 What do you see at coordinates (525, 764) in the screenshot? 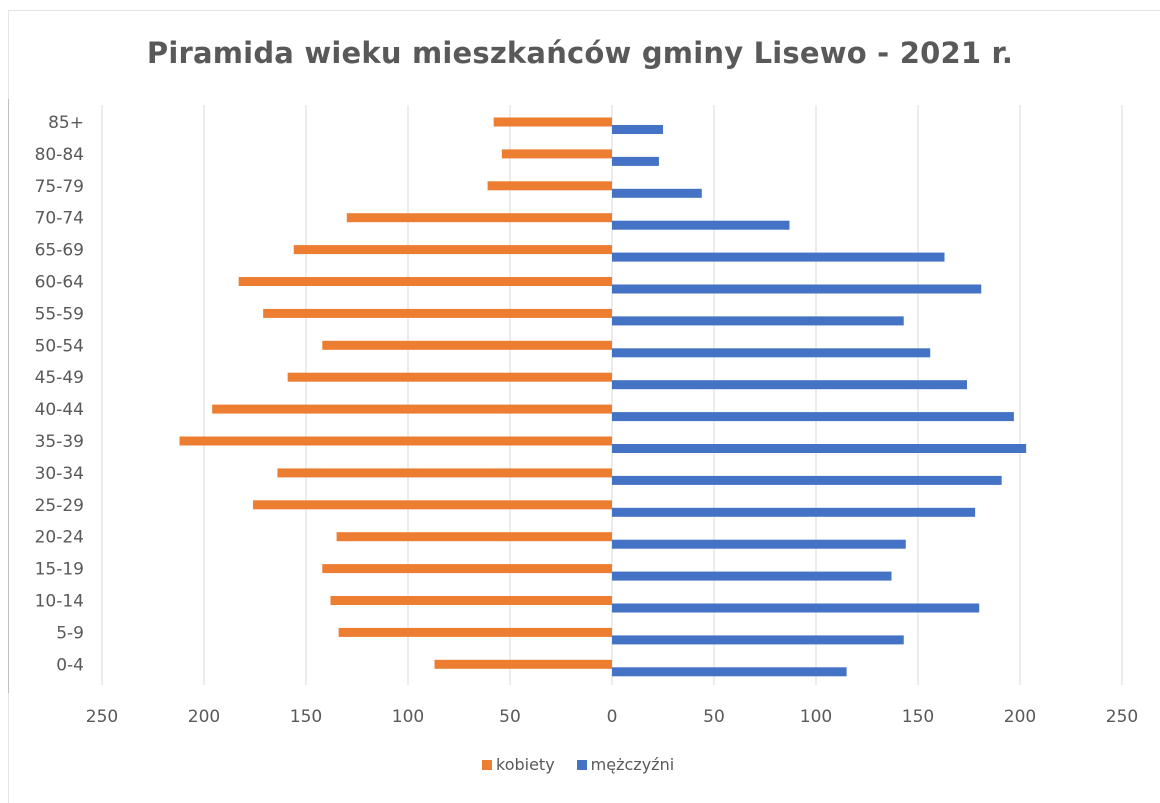
I see `legend-label-kobiety: kobiety` at bounding box center [525, 764].